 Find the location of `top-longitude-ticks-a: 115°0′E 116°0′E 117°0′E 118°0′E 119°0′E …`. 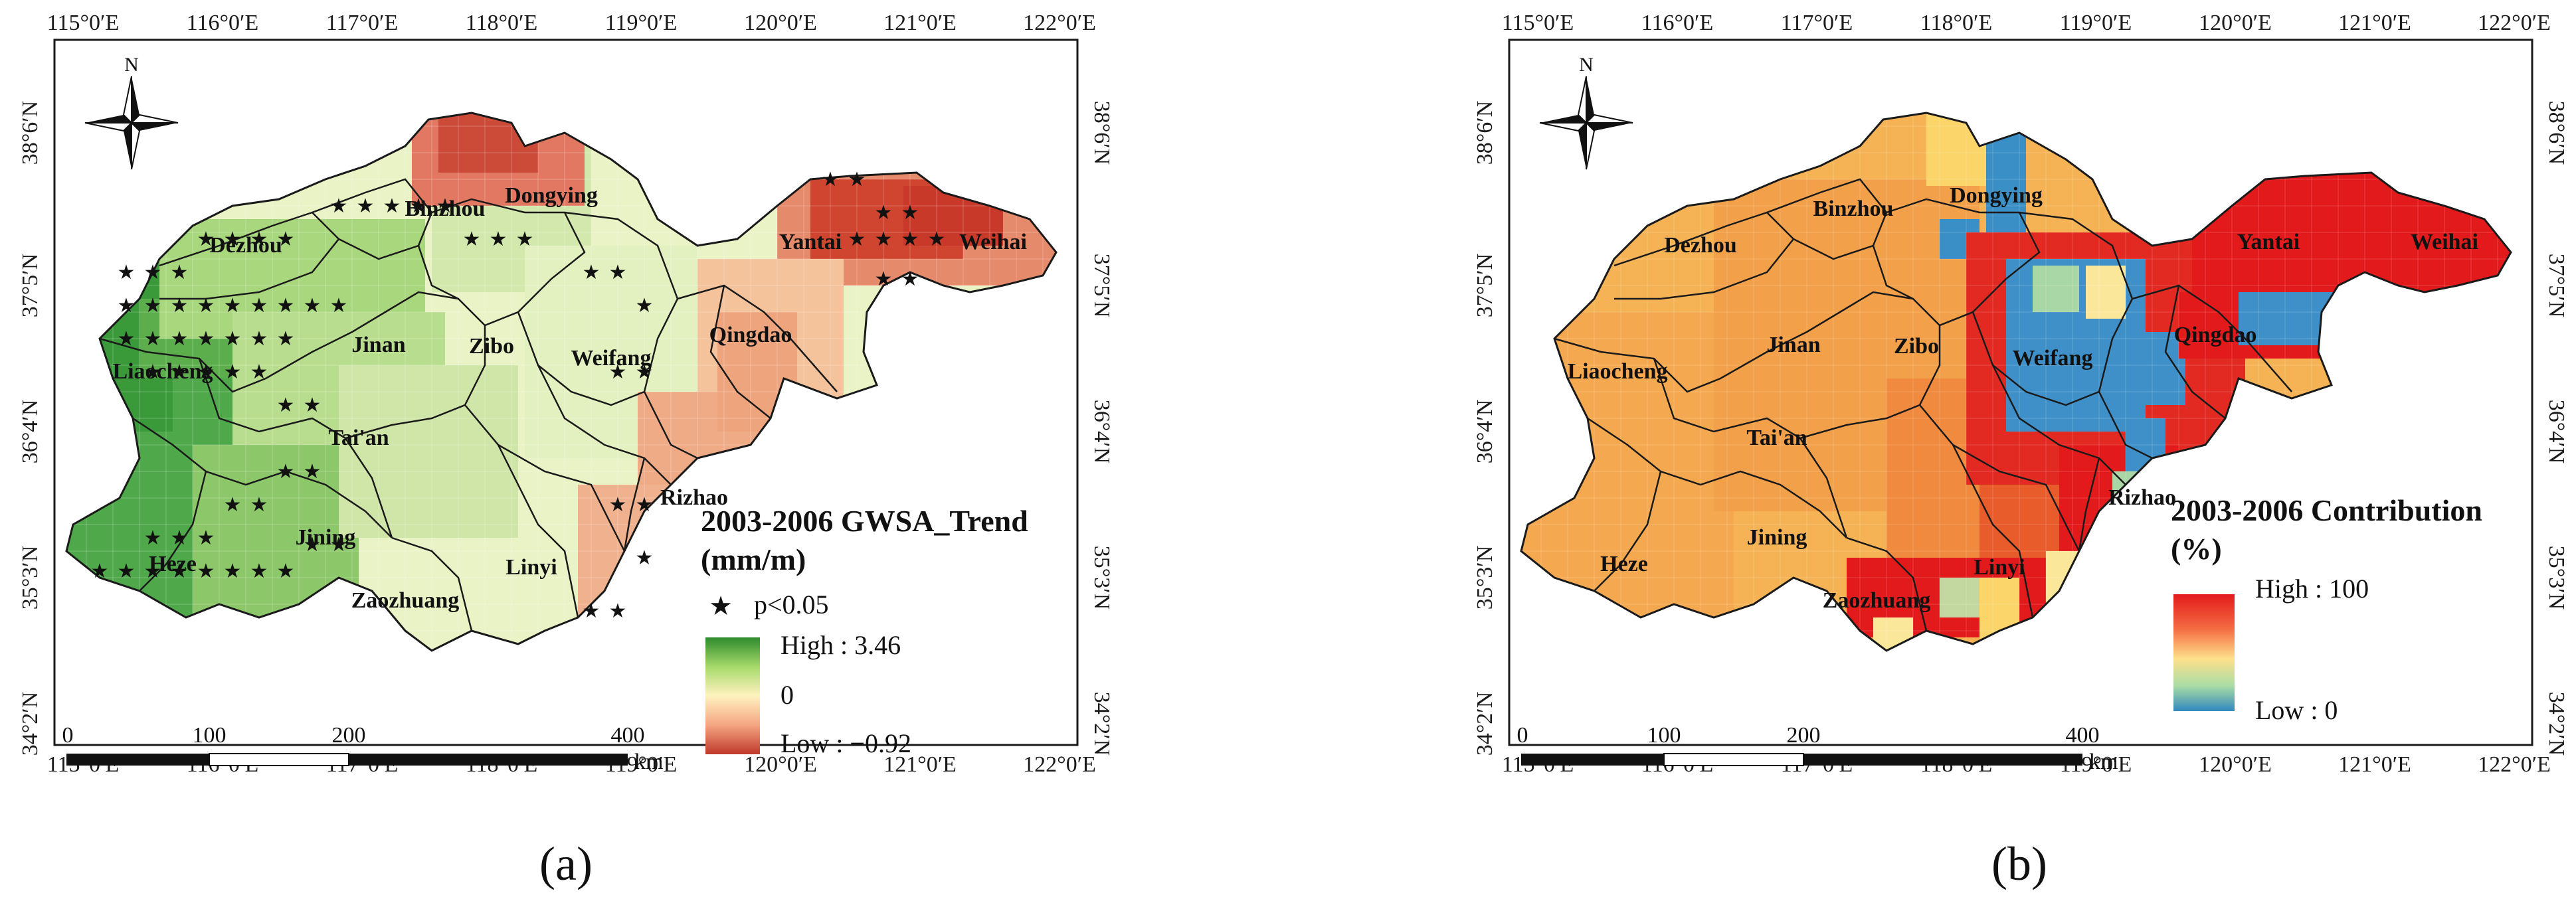

top-longitude-ticks-a: 115°0′E 116°0′E 117°0′E 118°0′E 119°0′E … is located at coordinates (571, 23).